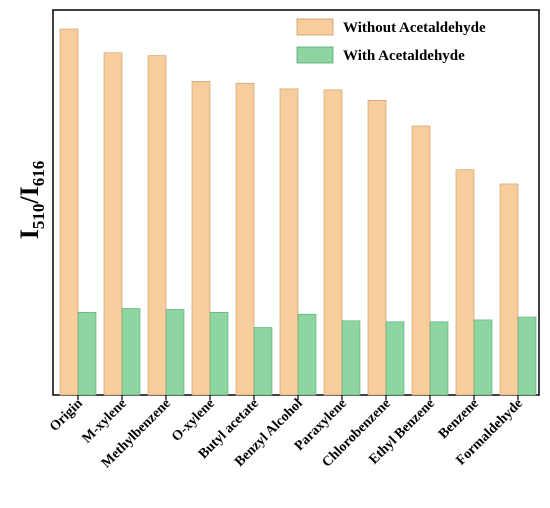 This screenshot has height=508, width=550. What do you see at coordinates (509, 289) in the screenshot?
I see `bar-without-acetaldehyde-formaldehyde` at bounding box center [509, 289].